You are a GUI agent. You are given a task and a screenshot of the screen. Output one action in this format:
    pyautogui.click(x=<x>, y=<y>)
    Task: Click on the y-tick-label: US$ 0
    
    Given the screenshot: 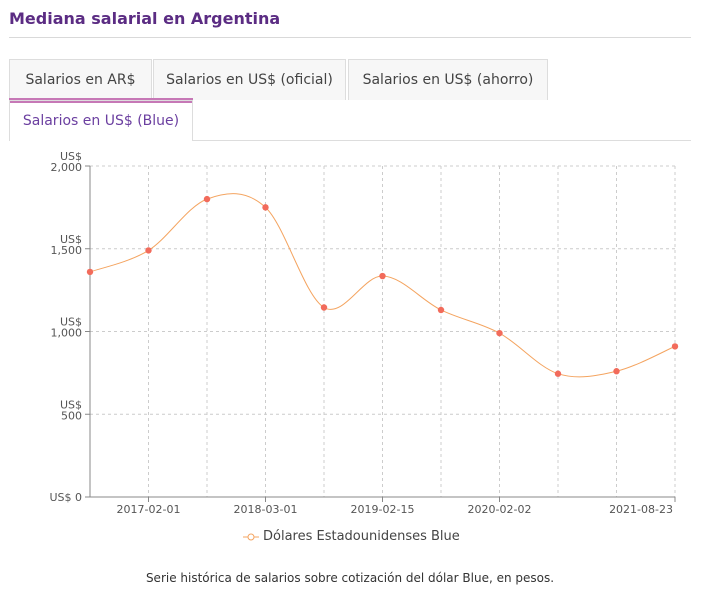 What is the action you would take?
    pyautogui.click(x=65, y=497)
    